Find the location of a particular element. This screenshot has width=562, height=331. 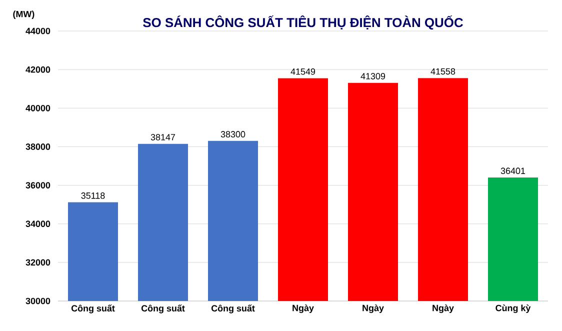

y-tick-label: 44000 is located at coordinates (38, 31).